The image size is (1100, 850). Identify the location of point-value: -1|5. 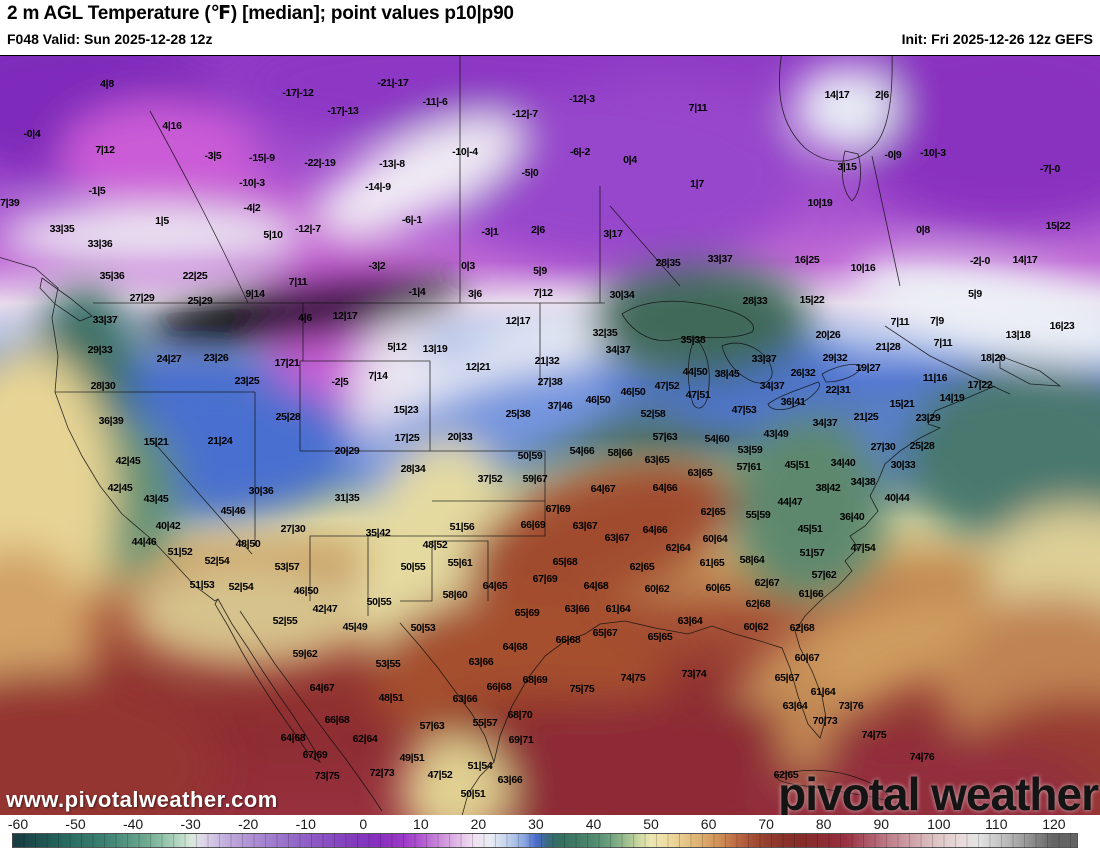
(97, 190).